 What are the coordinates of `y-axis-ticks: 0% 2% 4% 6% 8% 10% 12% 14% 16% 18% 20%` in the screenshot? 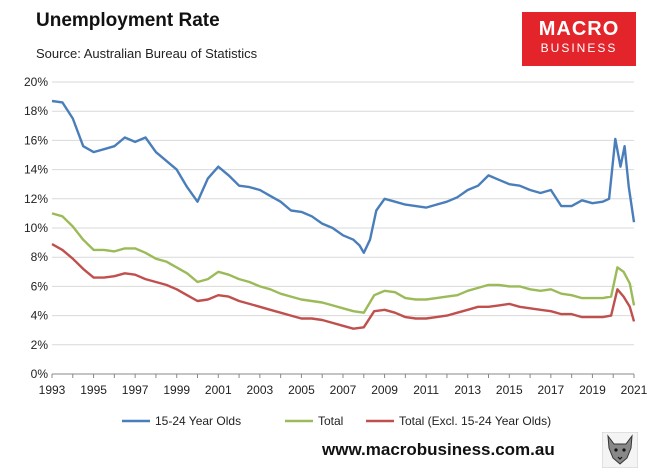 It's located at (36, 228).